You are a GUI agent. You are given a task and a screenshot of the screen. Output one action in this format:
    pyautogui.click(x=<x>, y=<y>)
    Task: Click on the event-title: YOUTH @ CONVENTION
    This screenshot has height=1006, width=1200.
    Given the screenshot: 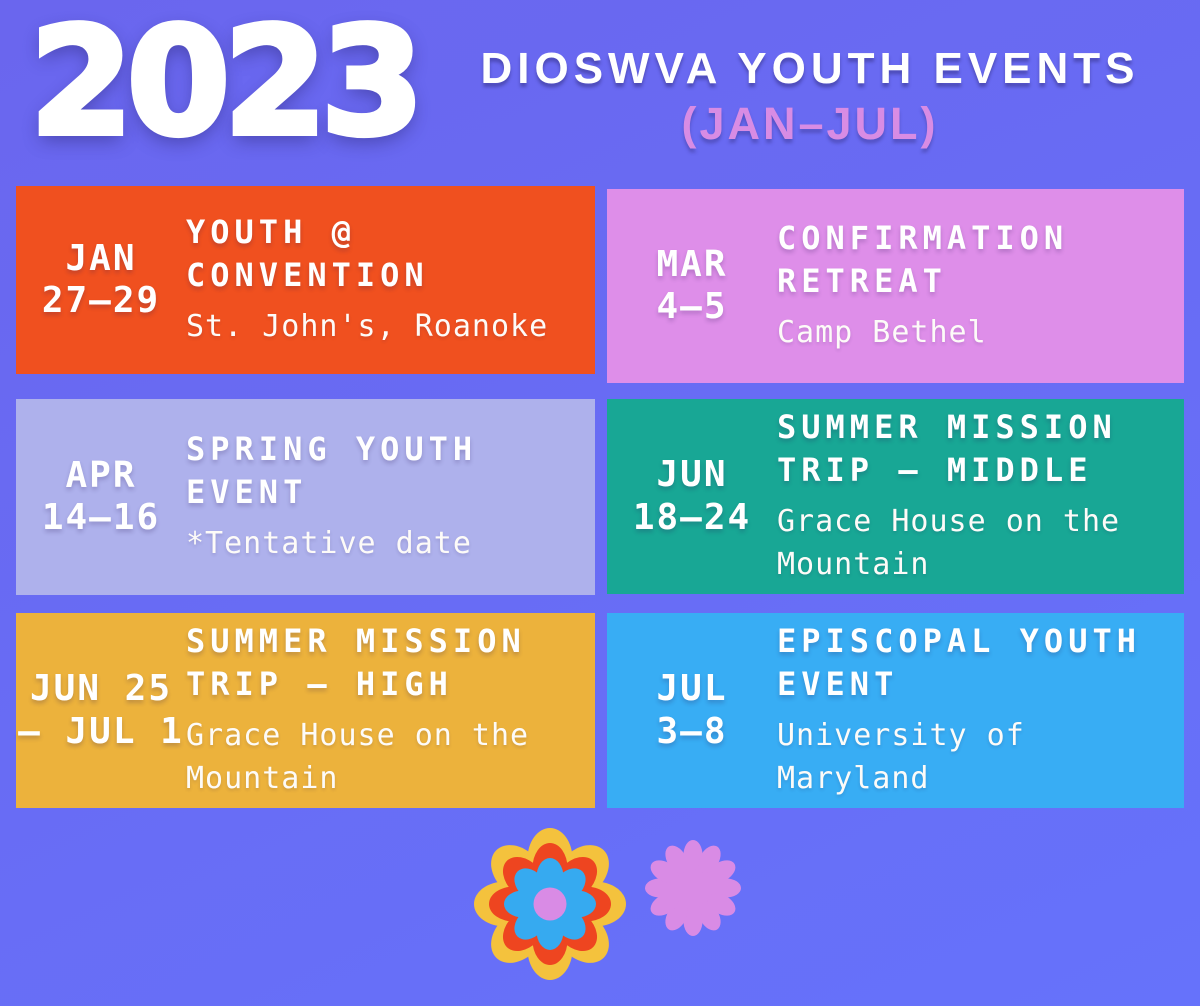 What is the action you would take?
    pyautogui.click(x=307, y=254)
    